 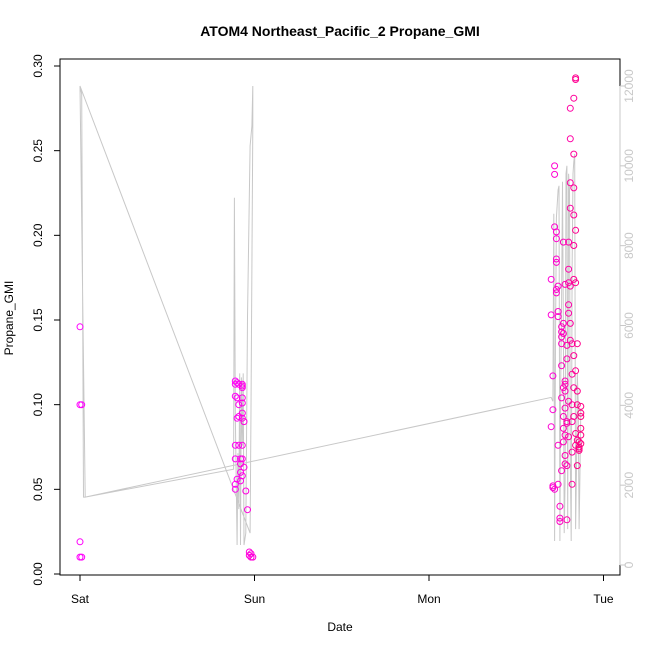 I want to click on x-tick-label: Sat, so click(x=80, y=599).